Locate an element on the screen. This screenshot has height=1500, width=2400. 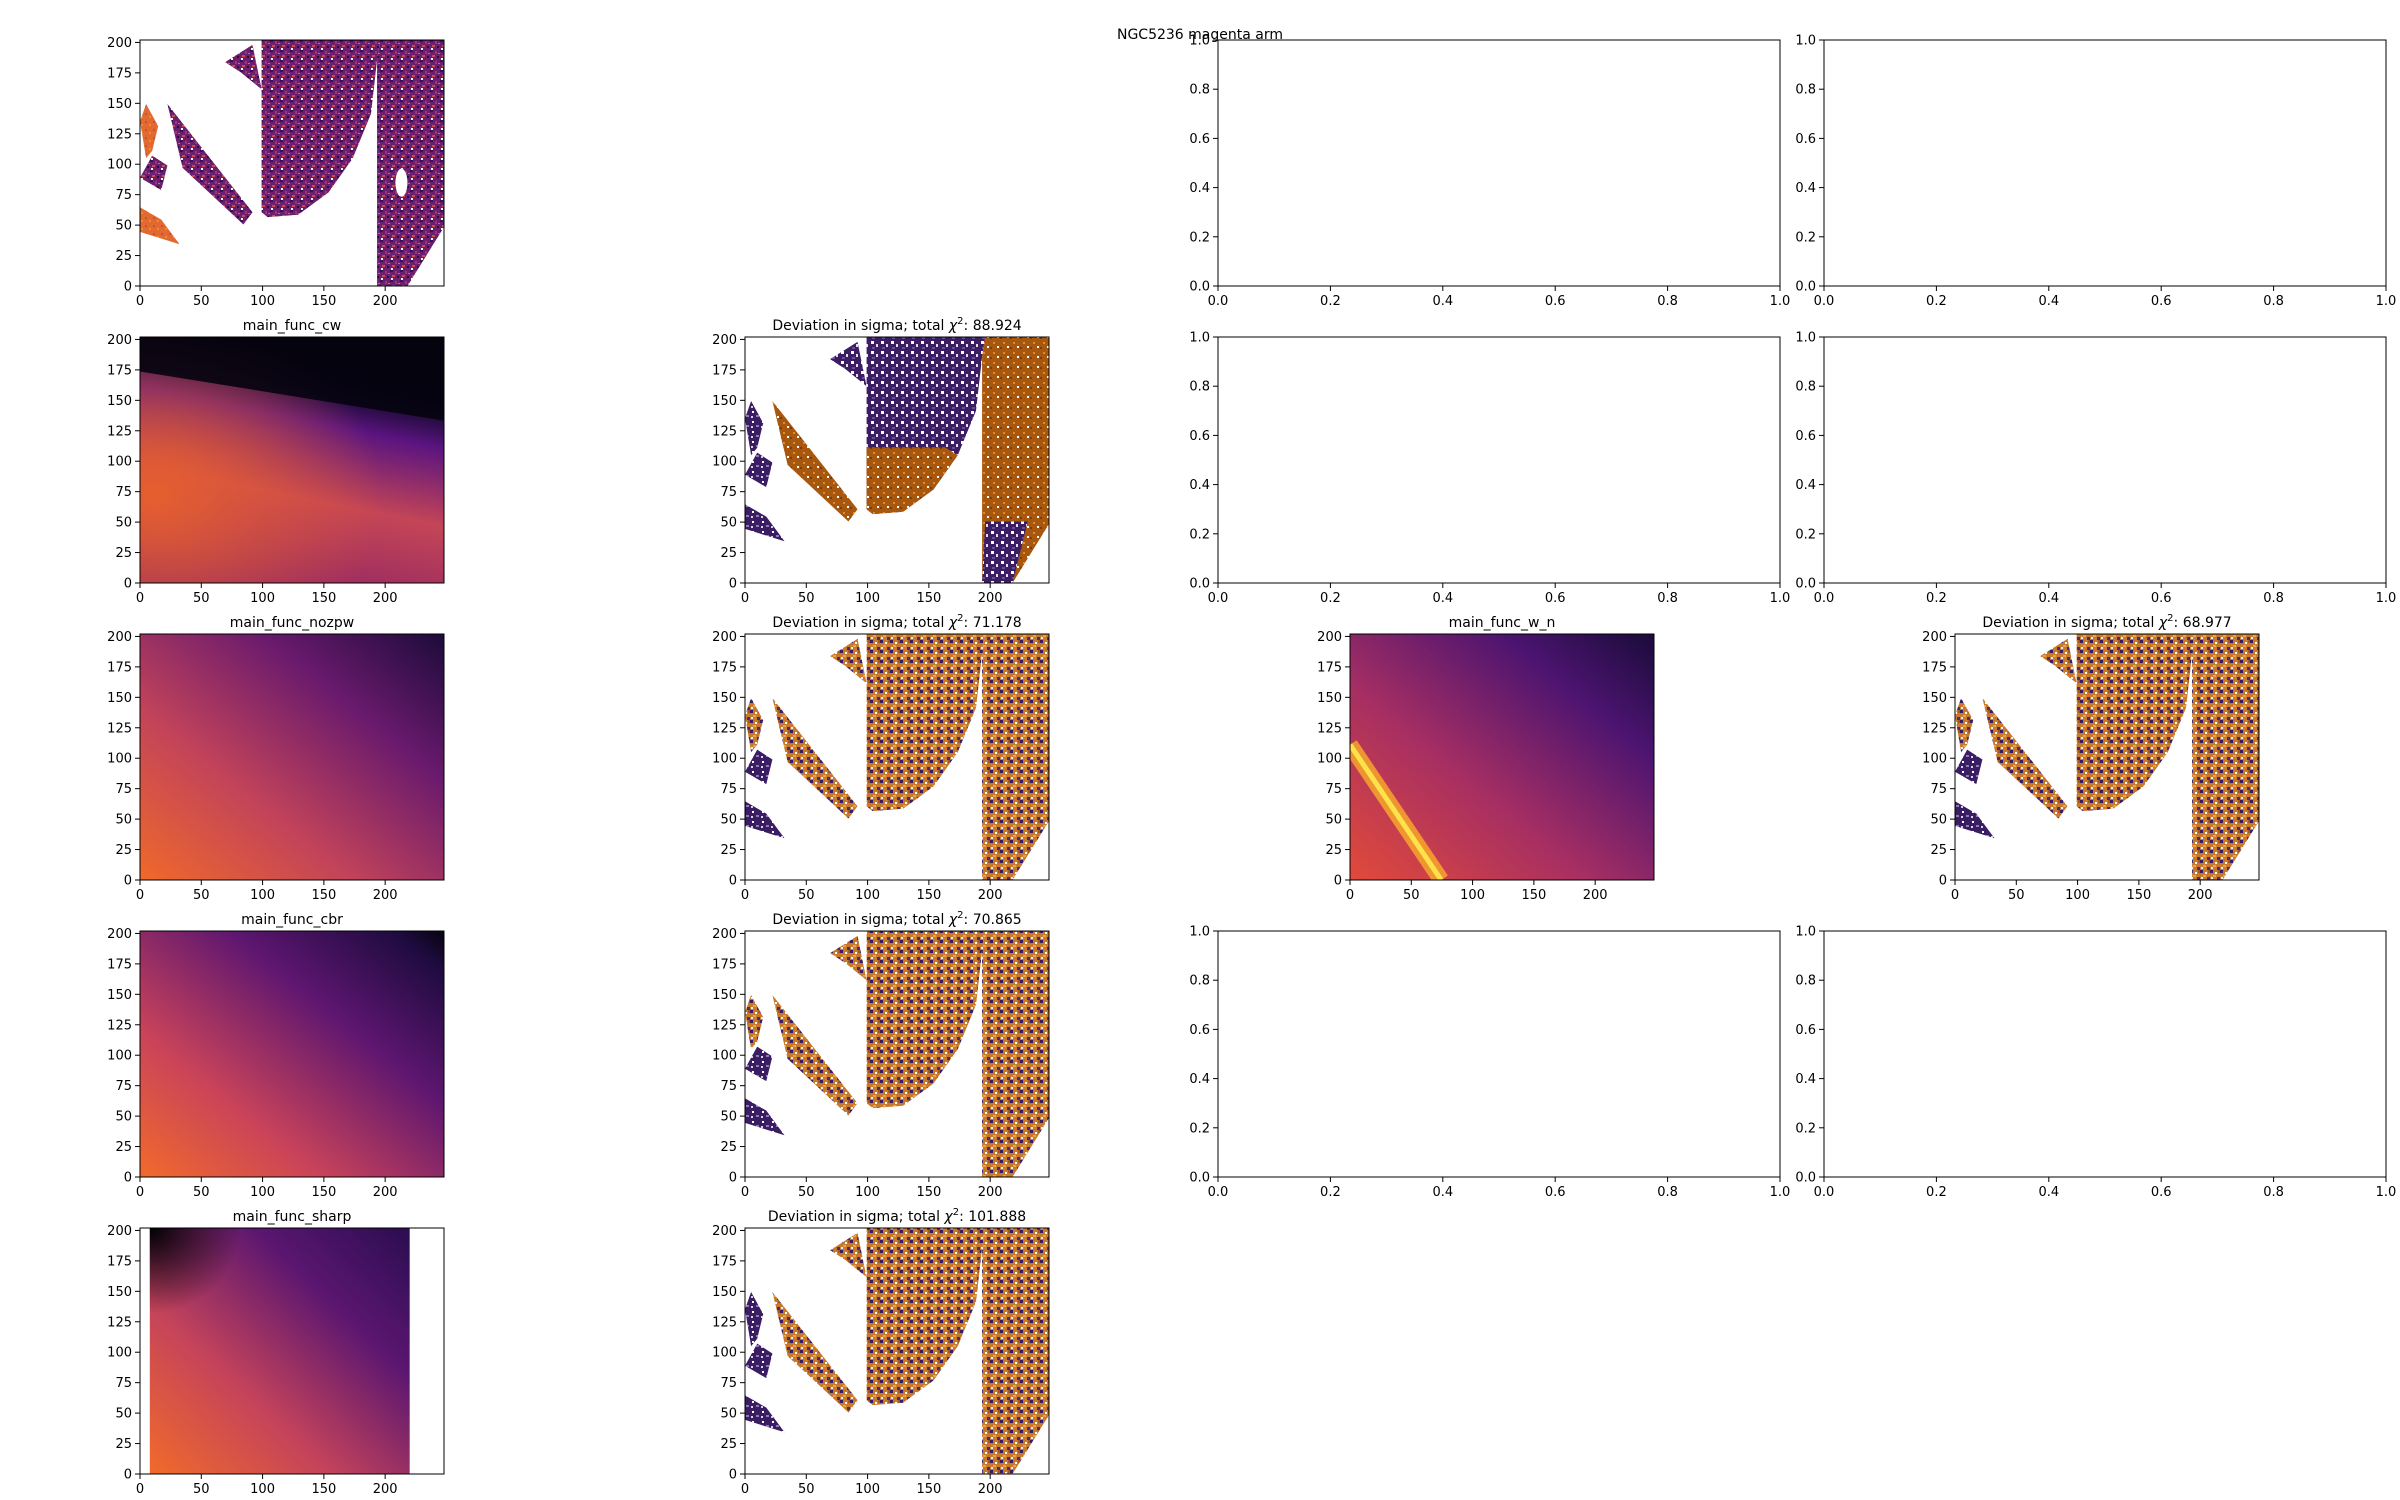
deviation-band-lower is located at coordinates (1005, 552).